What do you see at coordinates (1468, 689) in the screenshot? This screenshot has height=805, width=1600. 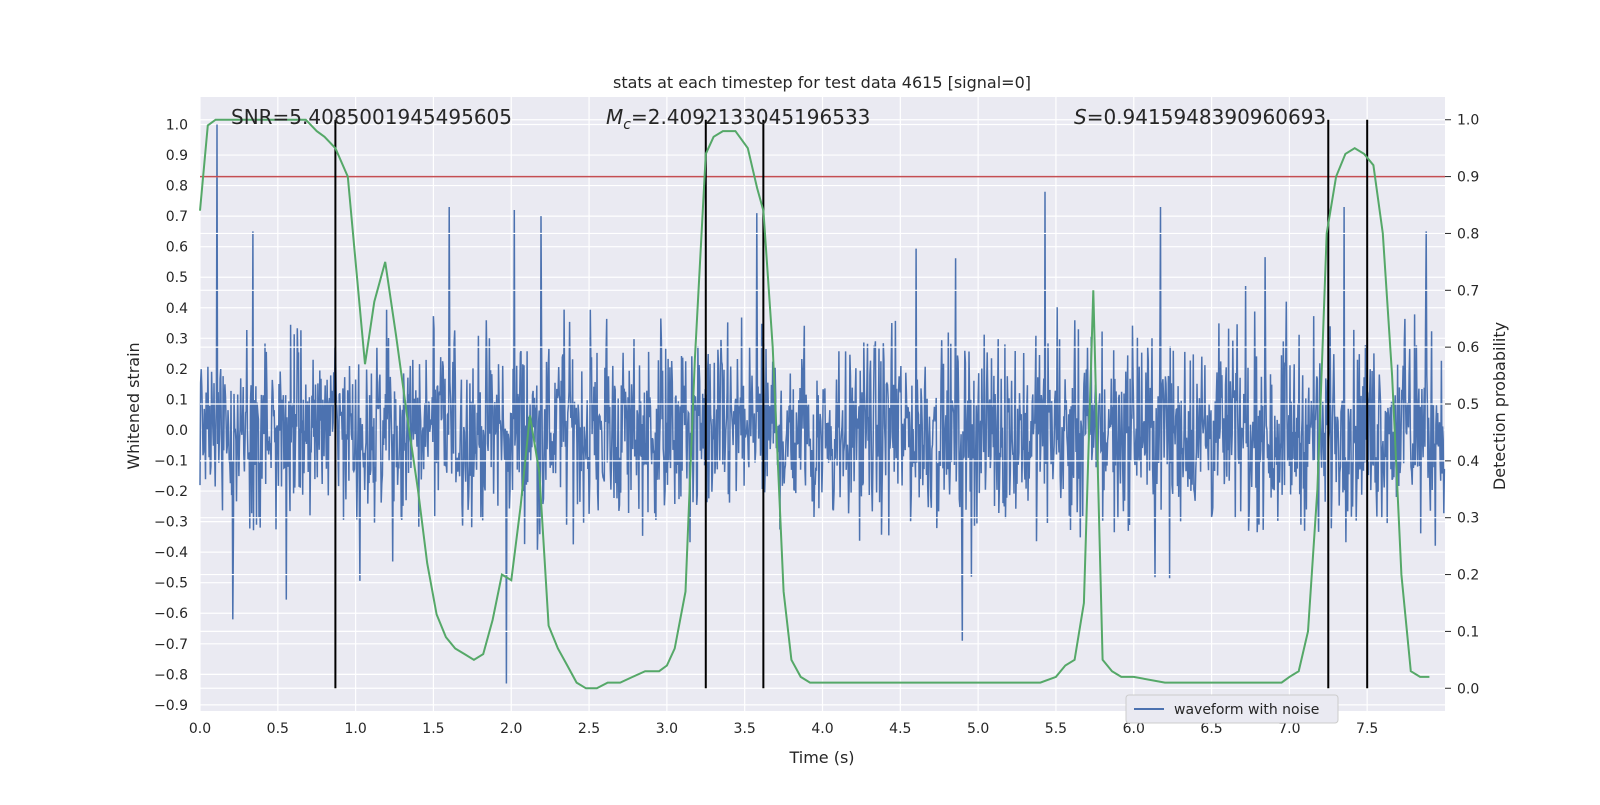 I see `y-right-tick-label: 0.0` at bounding box center [1468, 689].